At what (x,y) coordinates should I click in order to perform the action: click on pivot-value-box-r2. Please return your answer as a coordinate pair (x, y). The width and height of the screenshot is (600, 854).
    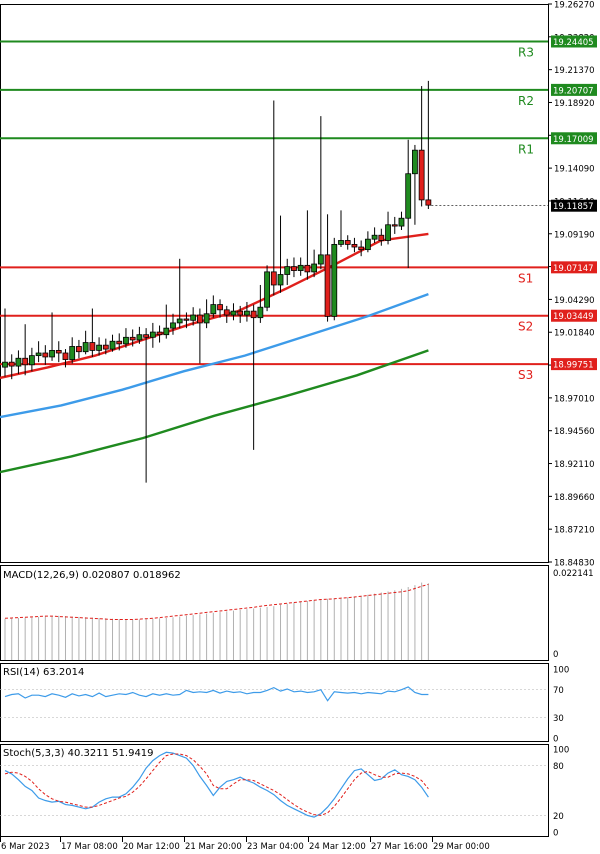
    Looking at the image, I should click on (574, 89).